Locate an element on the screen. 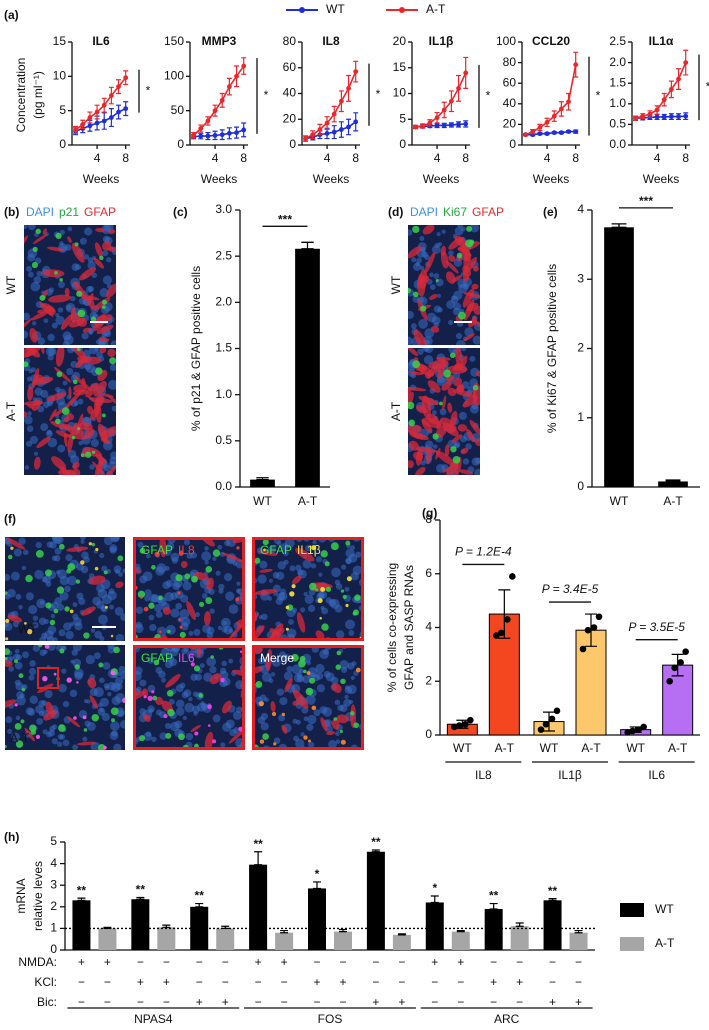  x-tick-label: WT is located at coordinates (619, 501).